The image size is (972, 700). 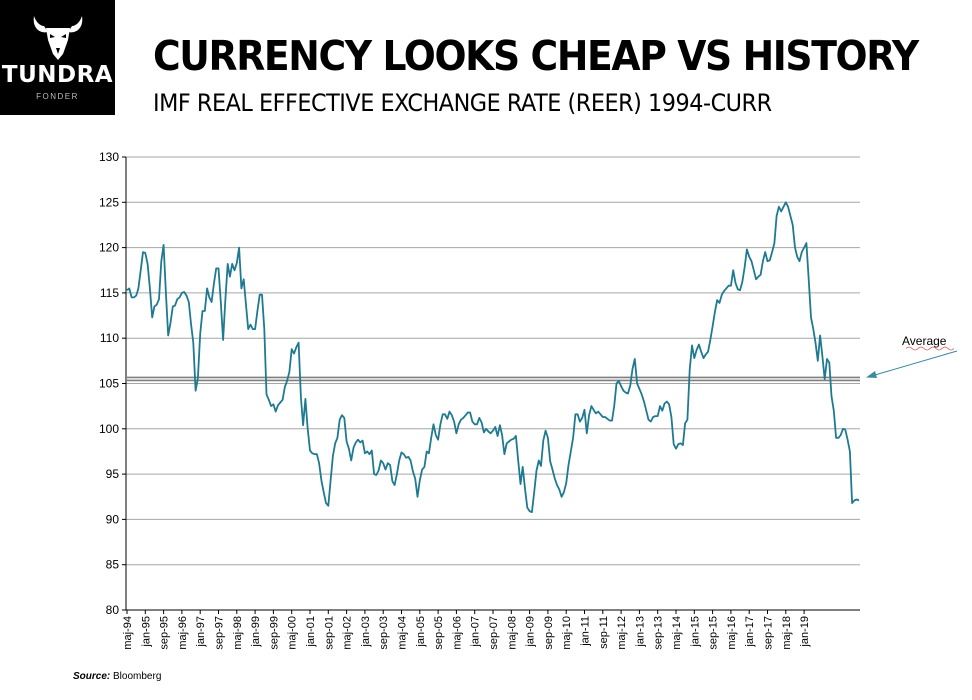 I want to click on x-tick-label: jan-97, so click(x=201, y=632).